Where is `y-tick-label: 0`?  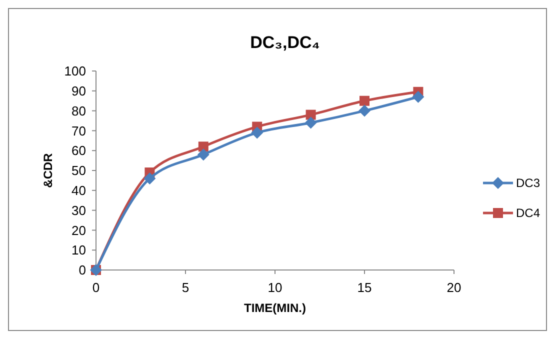
y-tick-label: 0 is located at coordinates (82, 270).